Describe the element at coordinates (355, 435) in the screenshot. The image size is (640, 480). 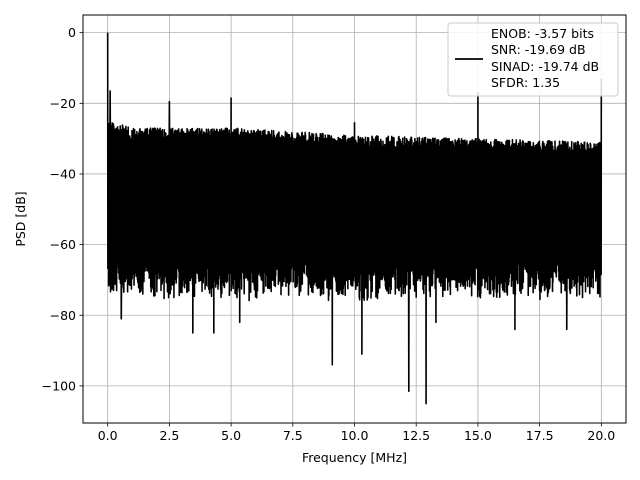
I see `x-tick-label: 10.0` at that location.